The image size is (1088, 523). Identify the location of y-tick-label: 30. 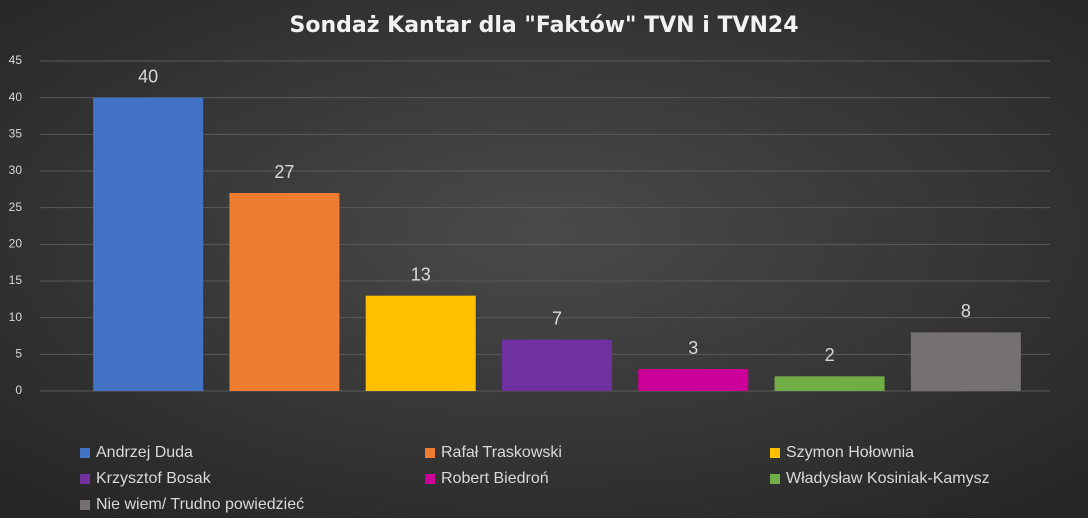
(16, 170).